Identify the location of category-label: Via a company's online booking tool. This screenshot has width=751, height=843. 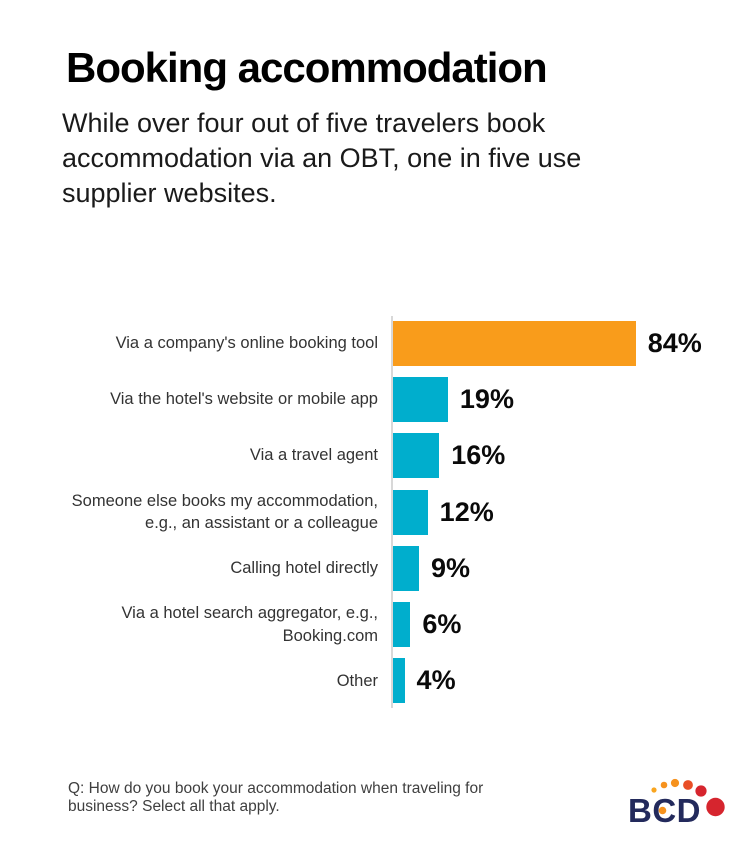
(246, 342).